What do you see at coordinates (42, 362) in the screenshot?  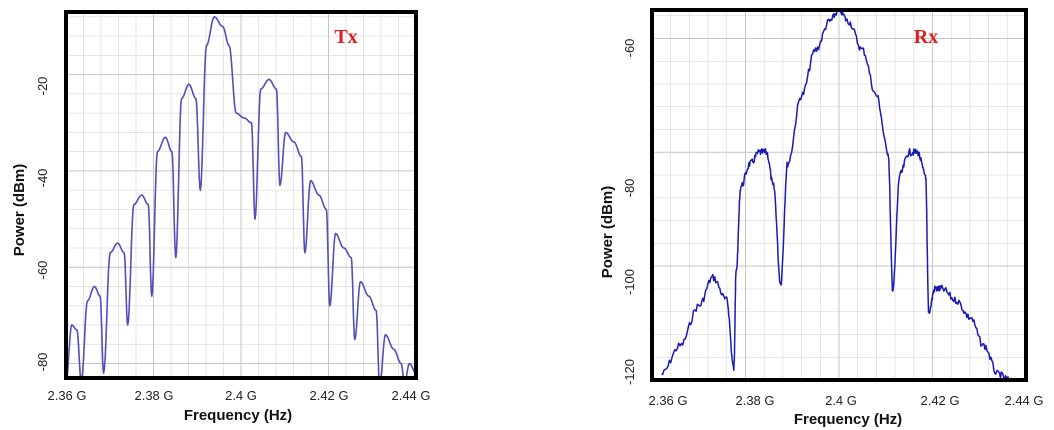 I see `tx-y-tick-label: -80` at bounding box center [42, 362].